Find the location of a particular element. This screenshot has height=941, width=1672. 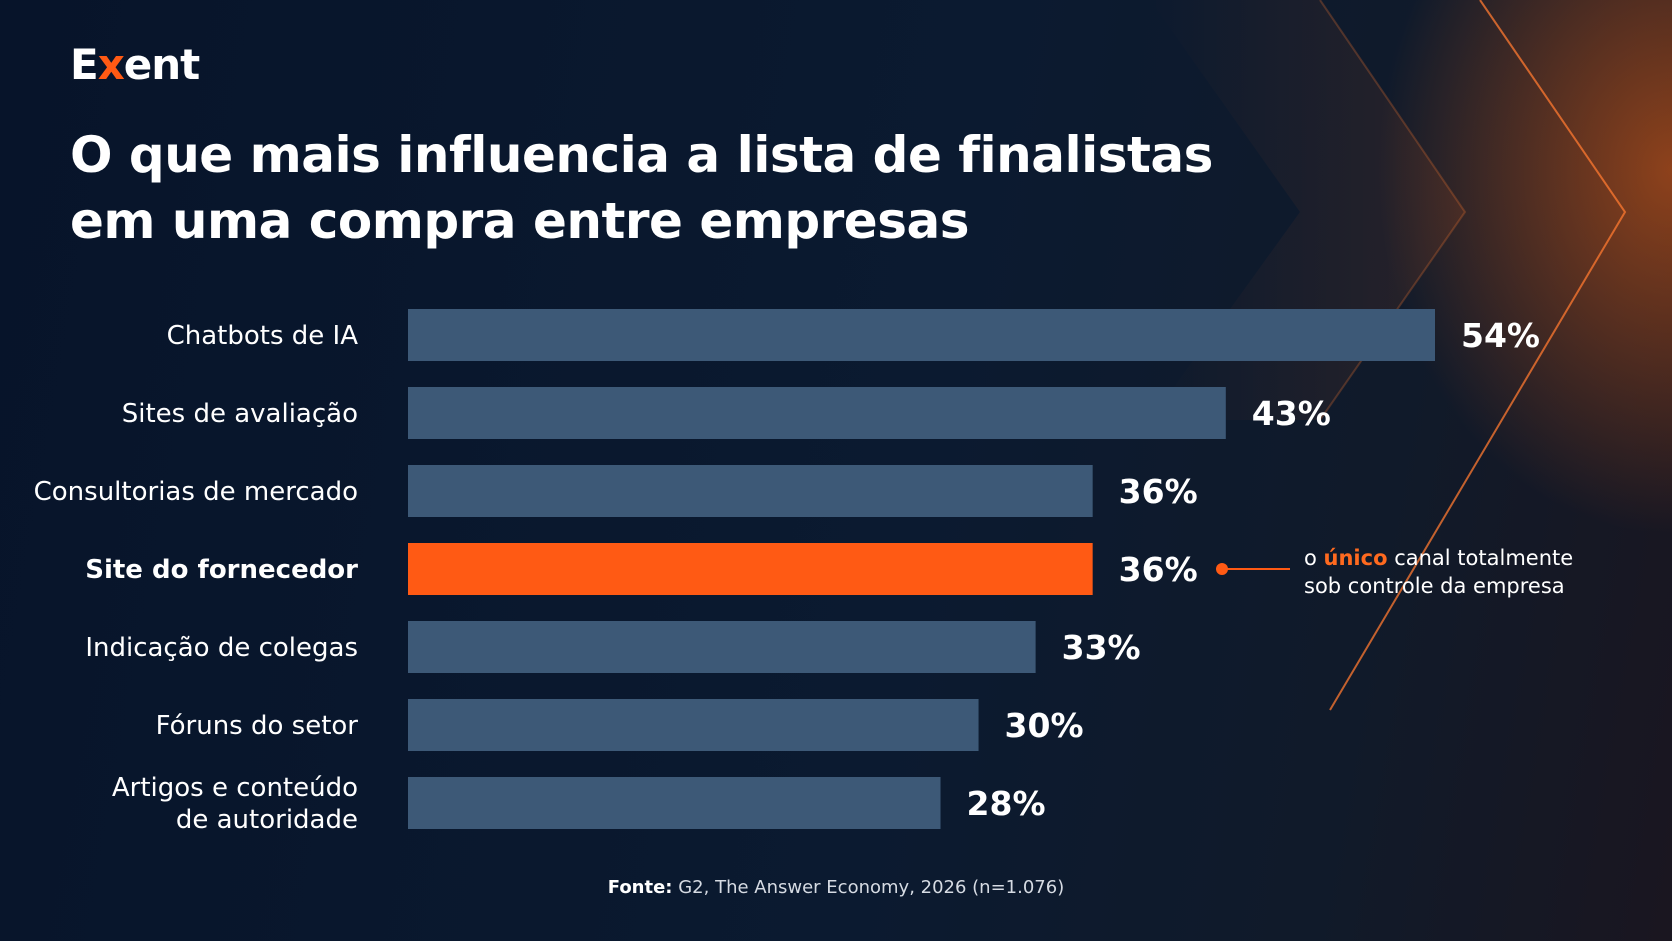

source-label: Fonte: is located at coordinates (640, 887).